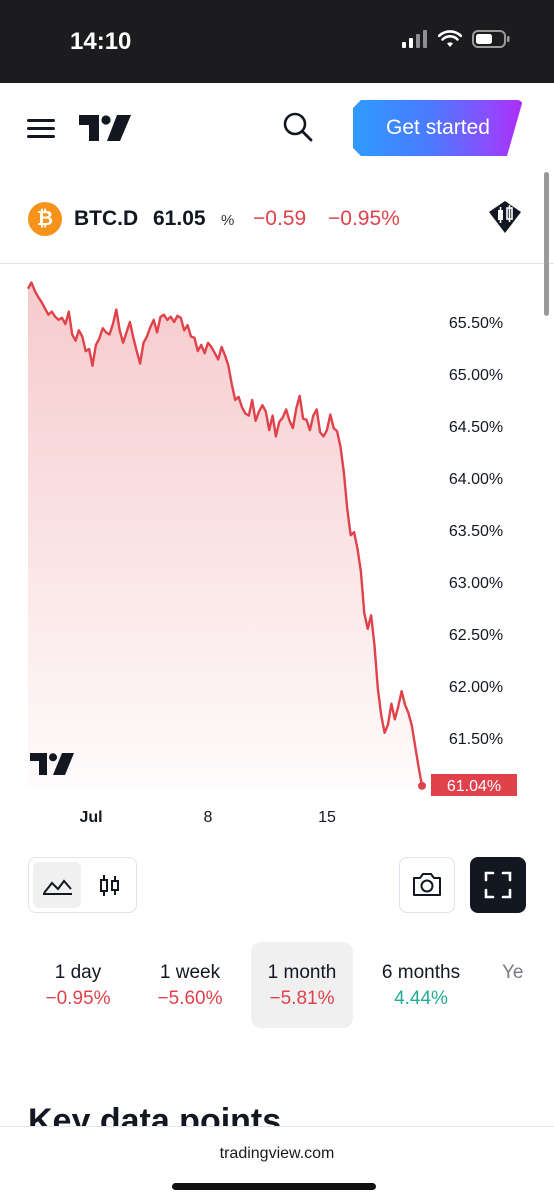 The image size is (554, 1200). Describe the element at coordinates (524, 985) in the screenshot. I see `period-year: Ye` at that location.